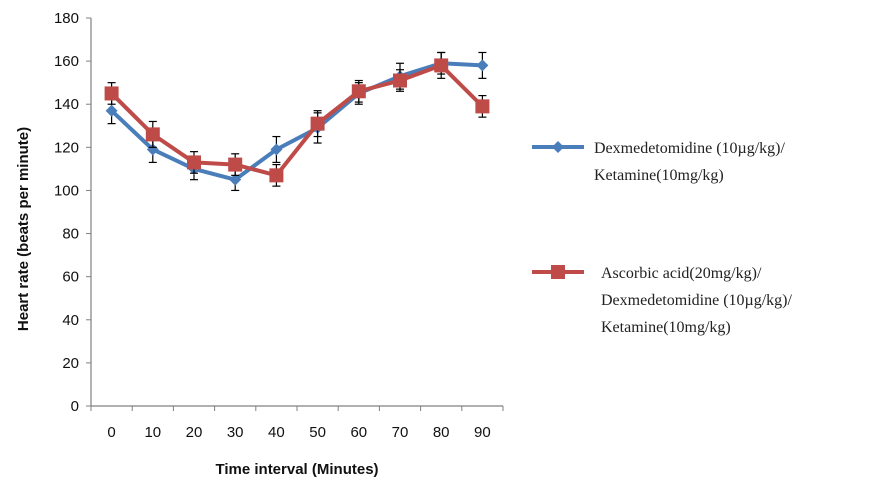  I want to click on y-tick-label: 180, so click(66, 18).